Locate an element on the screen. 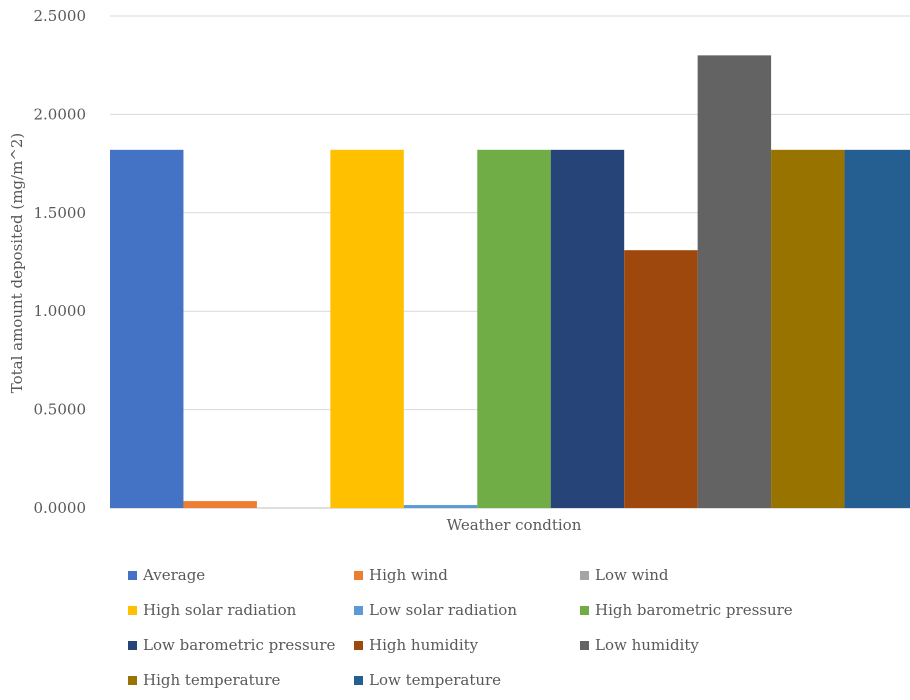  legend-item: Low solar radiation is located at coordinates (435, 610).